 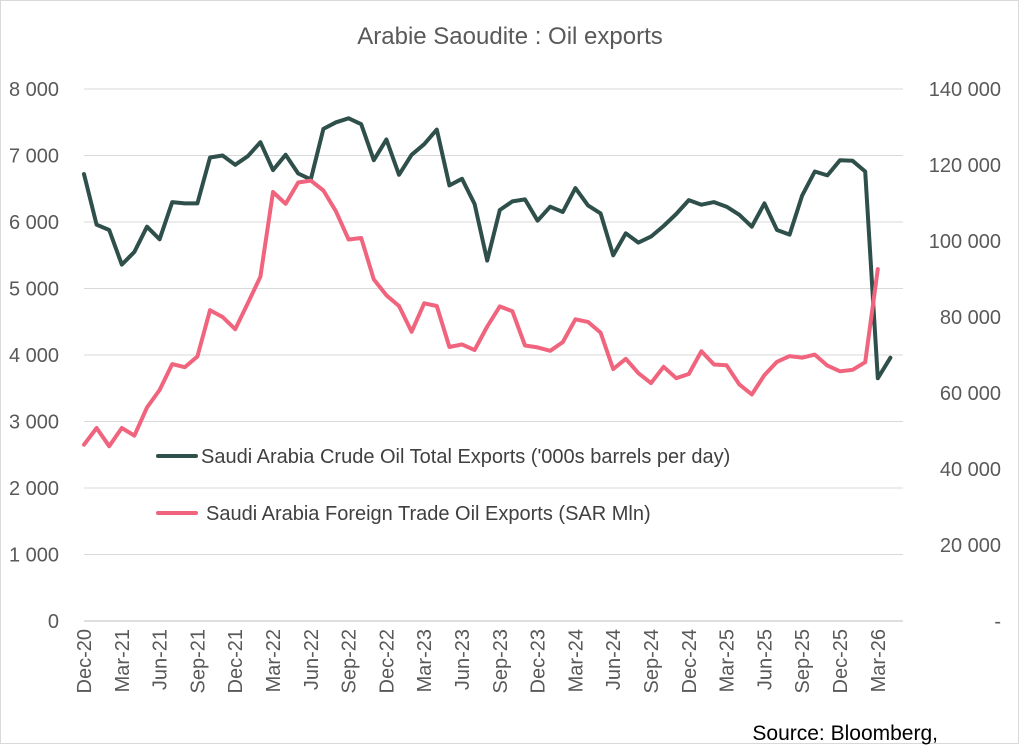 What do you see at coordinates (728, 660) in the screenshot?
I see `x-tick-label: Mar-25` at bounding box center [728, 660].